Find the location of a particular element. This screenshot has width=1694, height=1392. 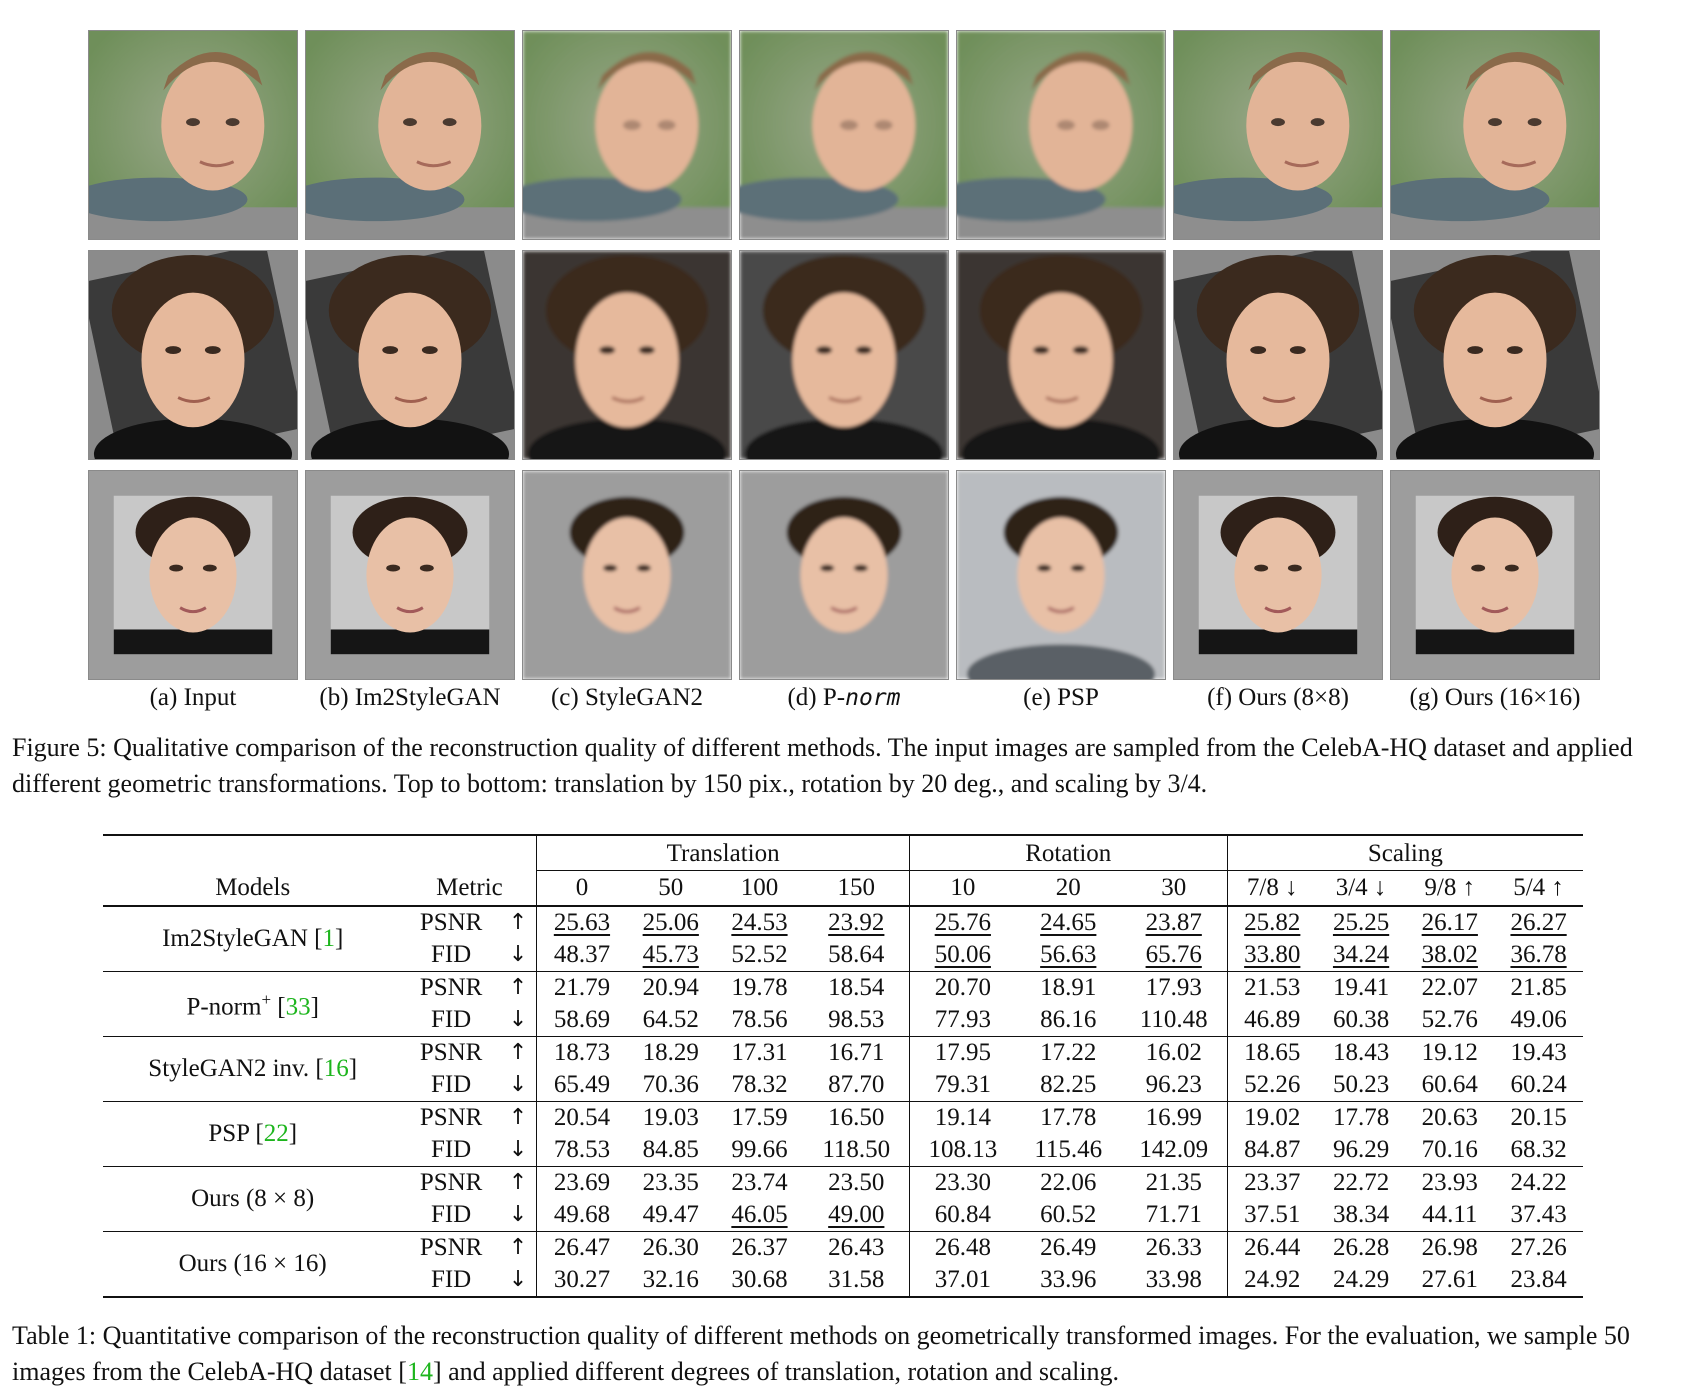

table-cell: 52.76 is located at coordinates (1449, 1019).